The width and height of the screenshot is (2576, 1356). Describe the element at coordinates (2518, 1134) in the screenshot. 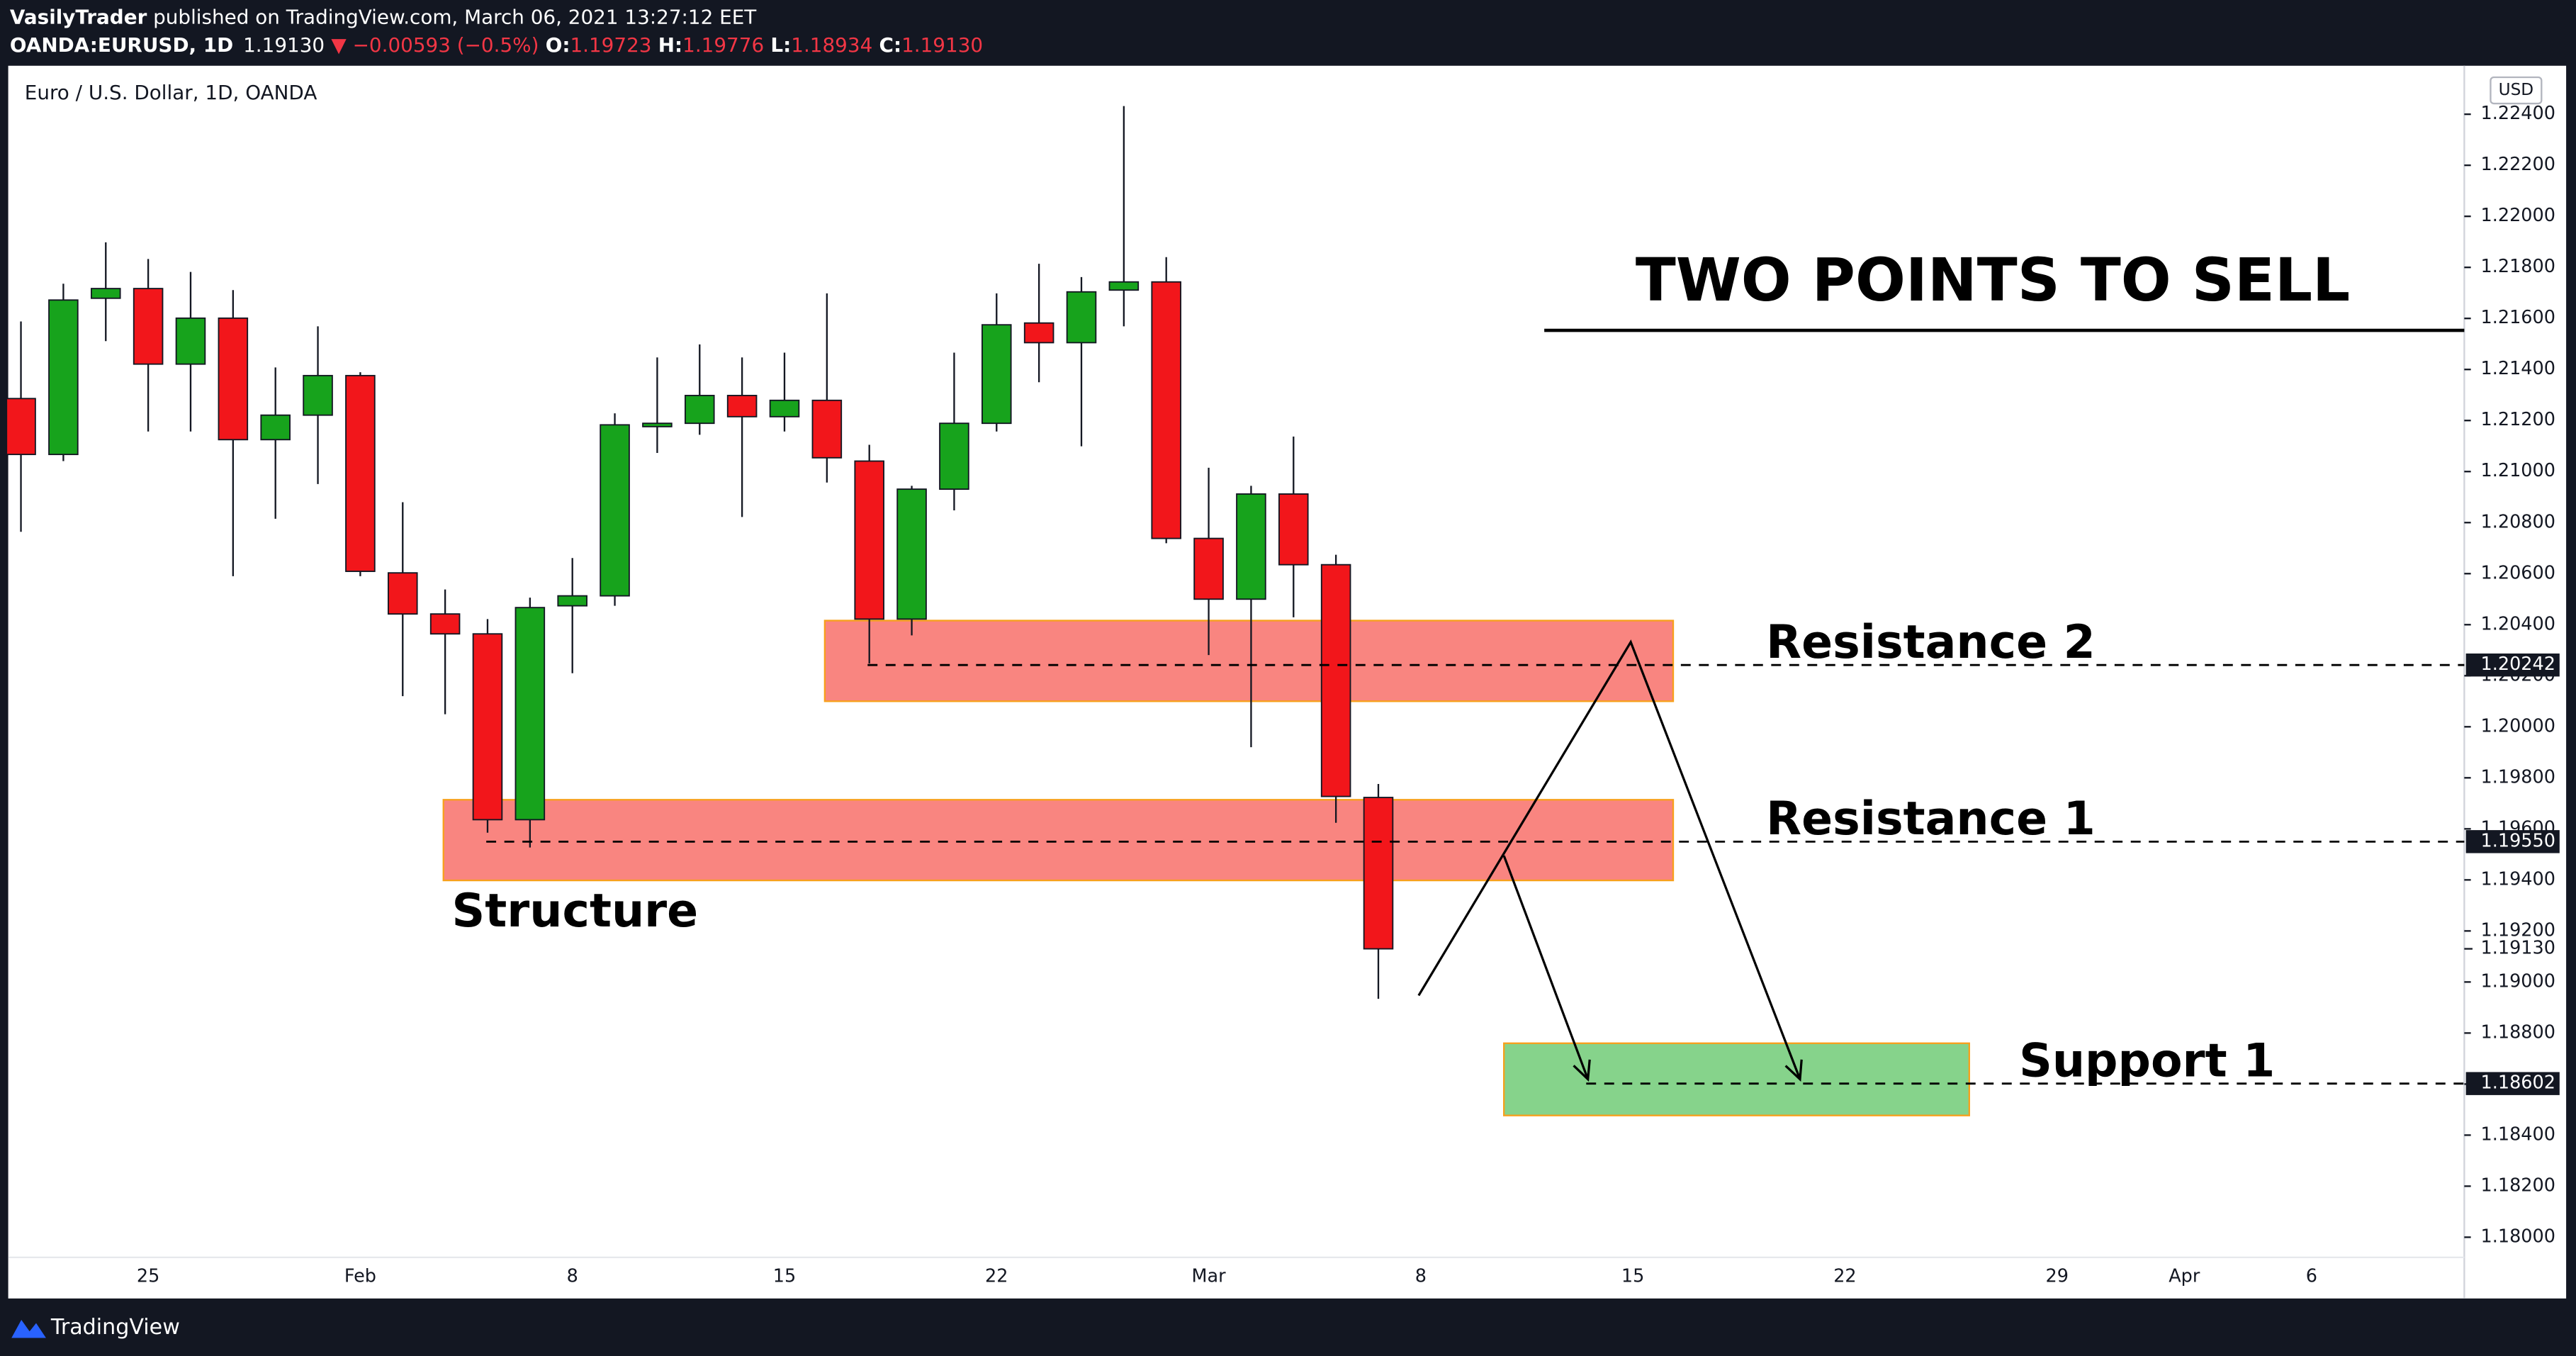

I see `y-tick-label: 1.18400` at that location.